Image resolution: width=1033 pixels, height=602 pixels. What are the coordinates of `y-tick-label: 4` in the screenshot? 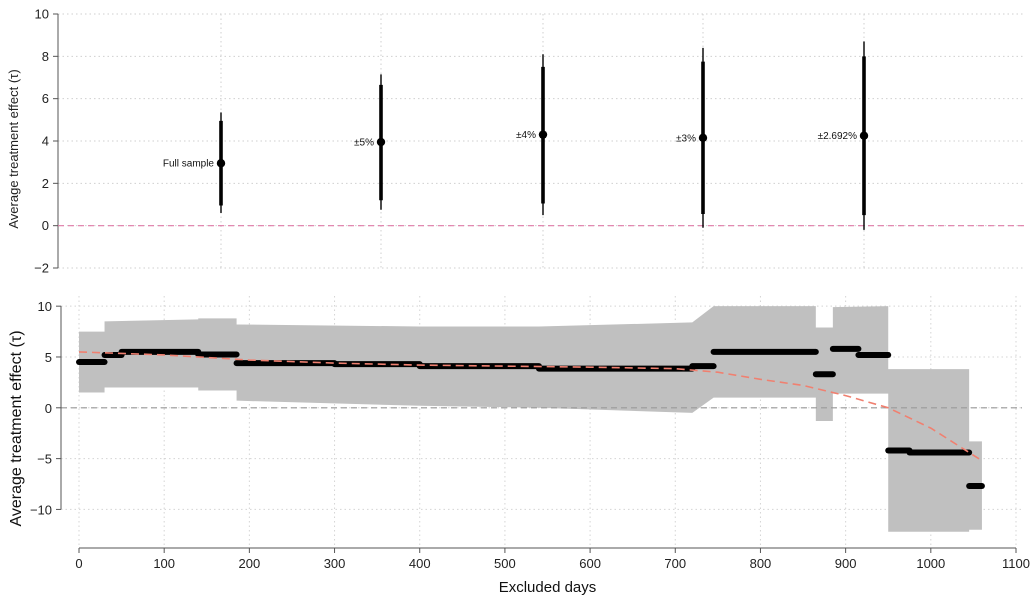 It's located at (45, 141).